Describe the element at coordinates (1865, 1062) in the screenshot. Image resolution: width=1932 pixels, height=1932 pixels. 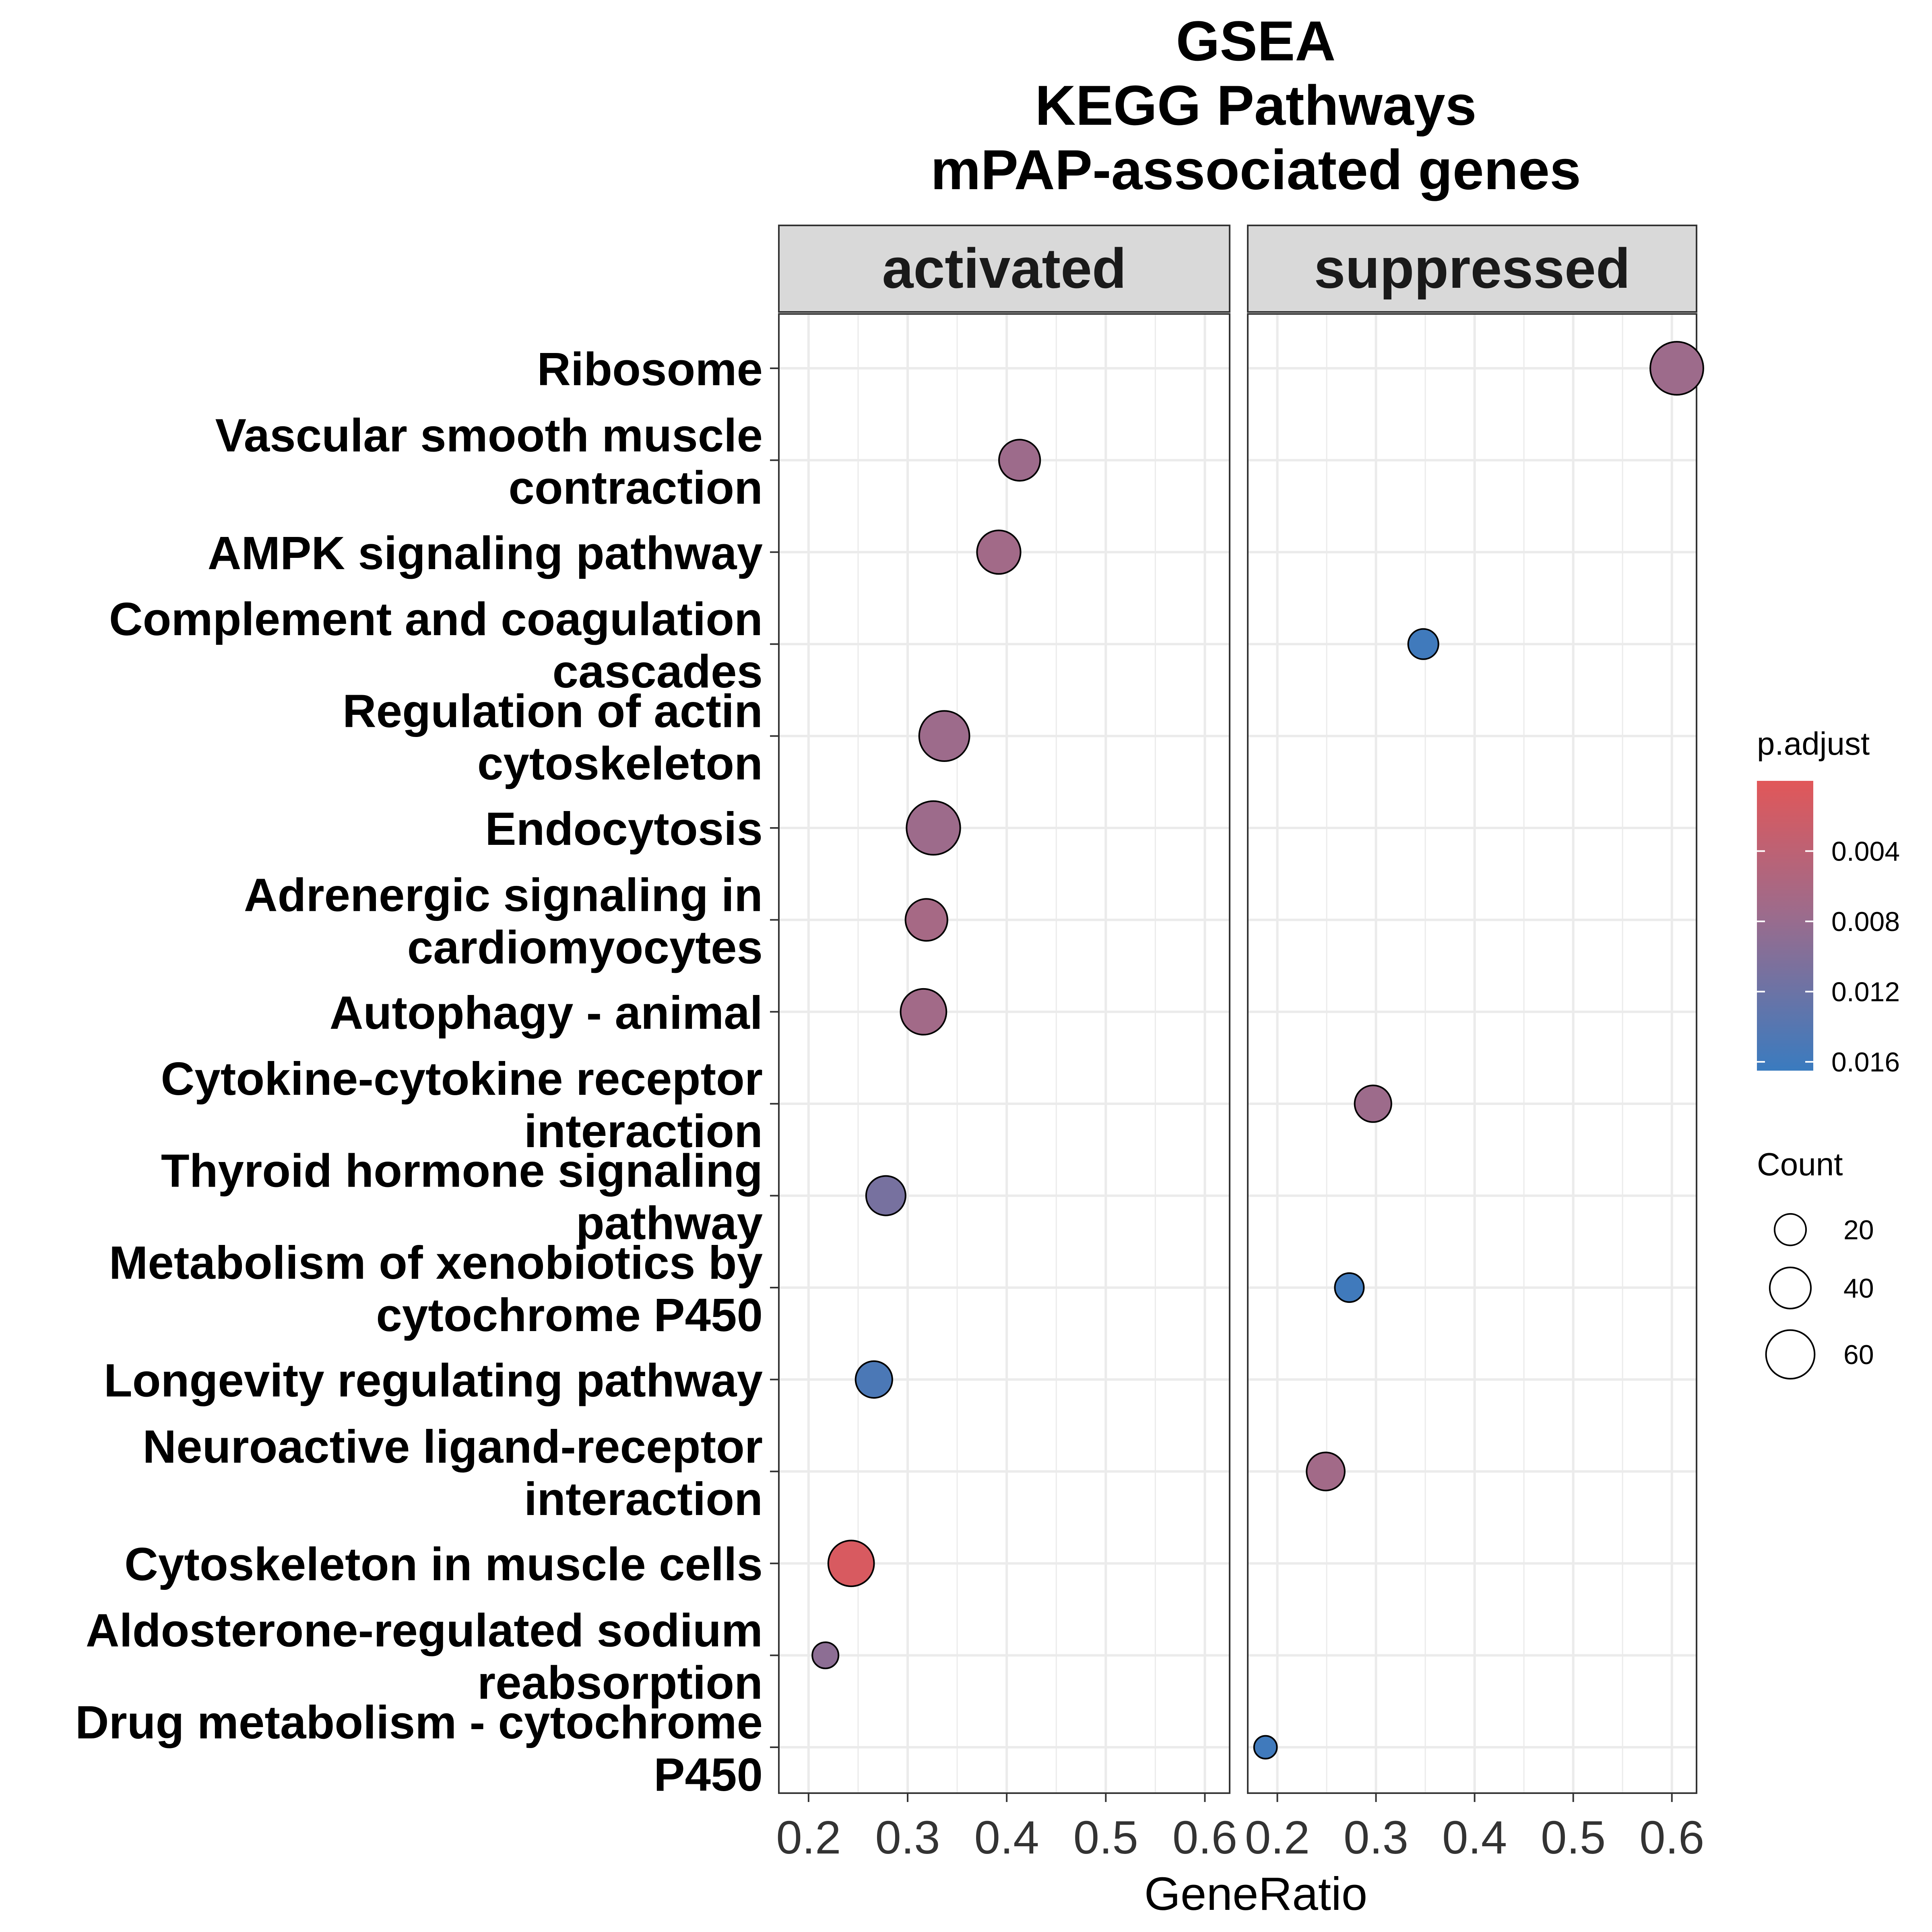
I see `colorbar-tick-label: 0.016` at that location.